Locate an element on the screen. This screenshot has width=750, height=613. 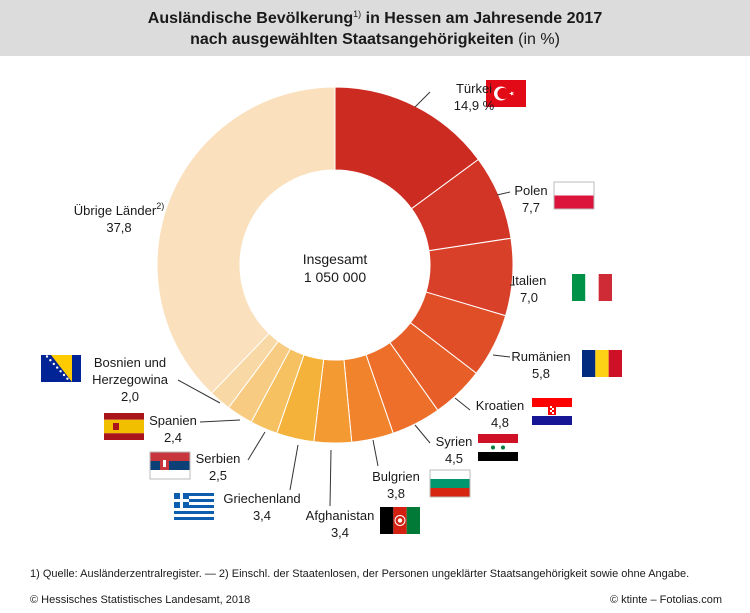
syria-flag-icon is located at coordinates (498, 447).